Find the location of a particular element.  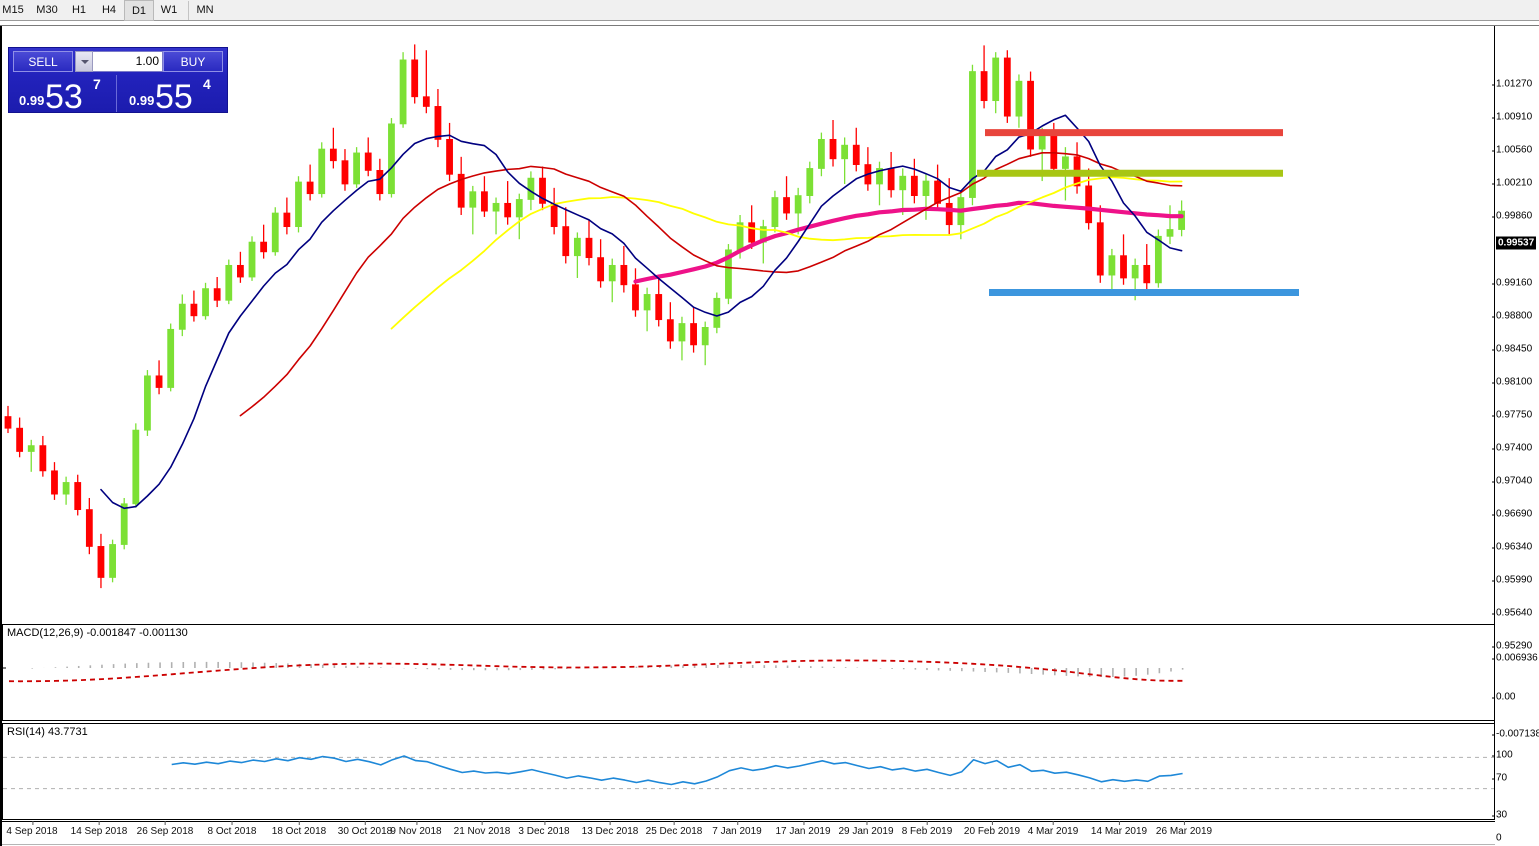

axis-tick-label: 0.96340 is located at coordinates (1512, 547).